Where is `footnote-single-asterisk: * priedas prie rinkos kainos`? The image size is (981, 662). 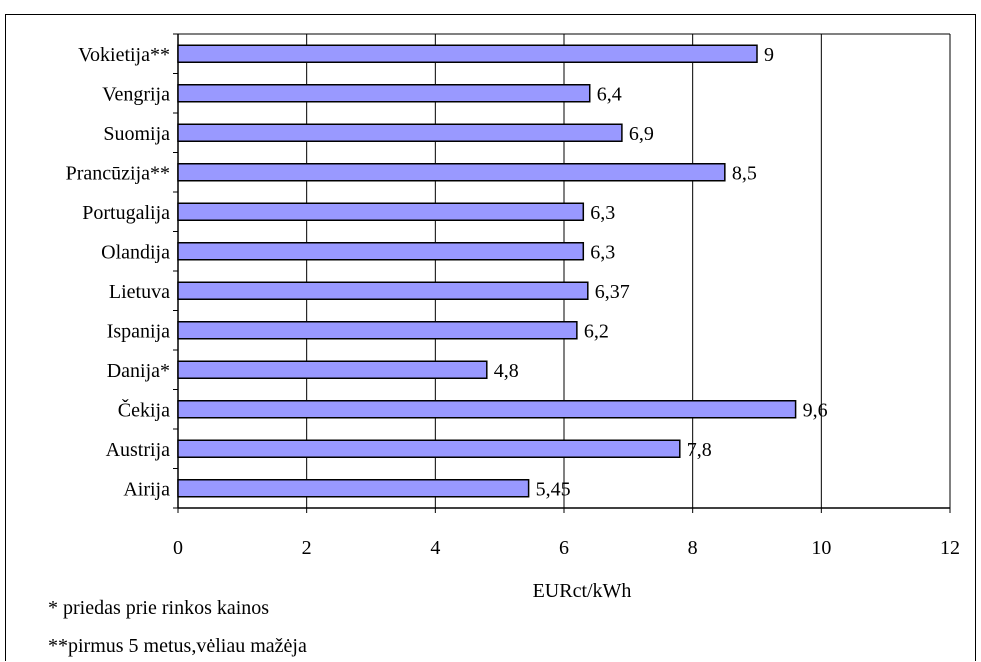 footnote-single-asterisk: * priedas prie rinkos kainos is located at coordinates (159, 608).